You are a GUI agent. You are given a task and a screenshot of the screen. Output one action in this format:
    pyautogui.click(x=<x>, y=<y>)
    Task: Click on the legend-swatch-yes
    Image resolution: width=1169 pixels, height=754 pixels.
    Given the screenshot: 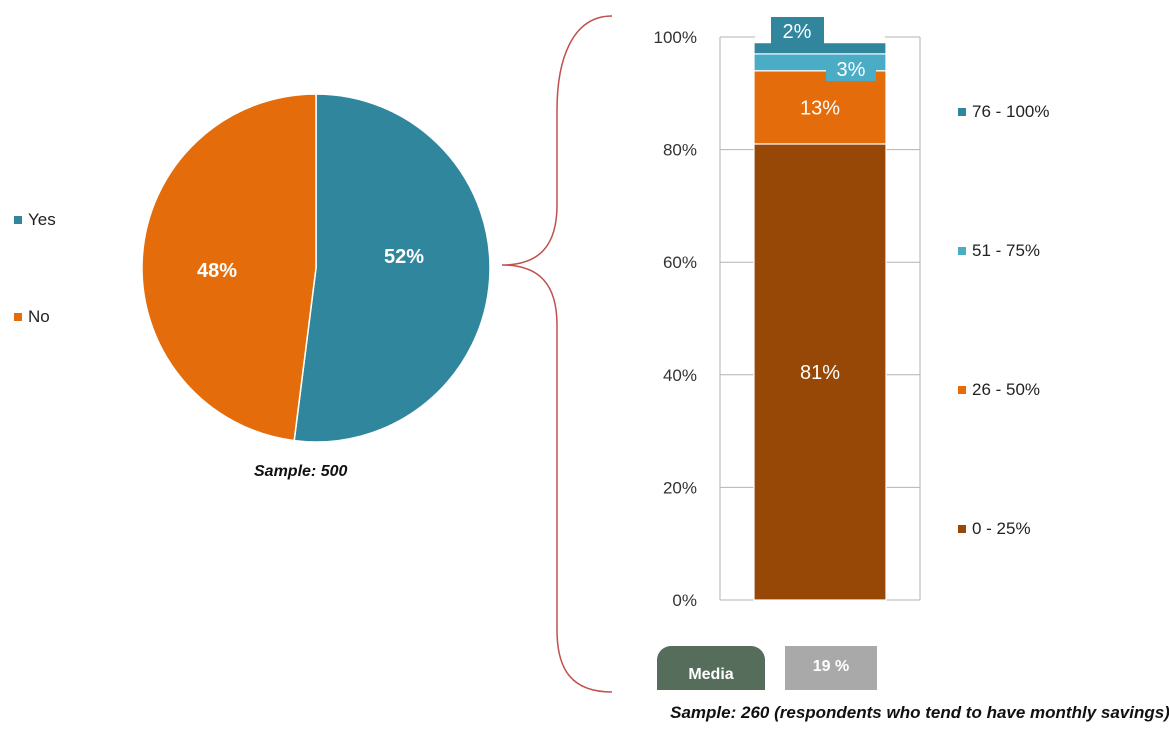 What is the action you would take?
    pyautogui.click(x=18, y=220)
    